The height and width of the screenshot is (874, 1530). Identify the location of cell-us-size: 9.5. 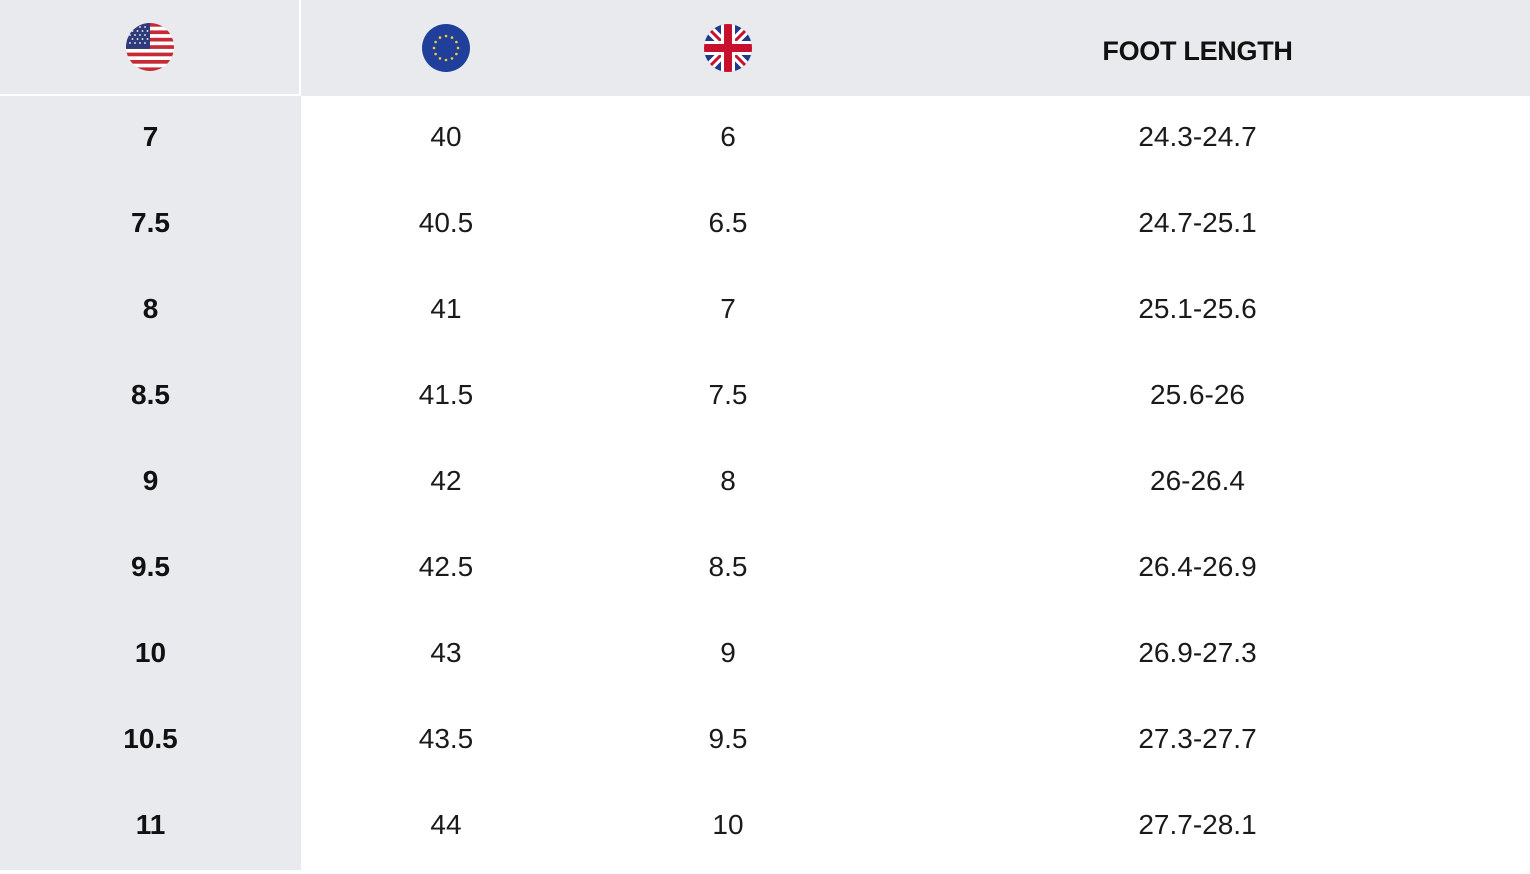
(150, 569).